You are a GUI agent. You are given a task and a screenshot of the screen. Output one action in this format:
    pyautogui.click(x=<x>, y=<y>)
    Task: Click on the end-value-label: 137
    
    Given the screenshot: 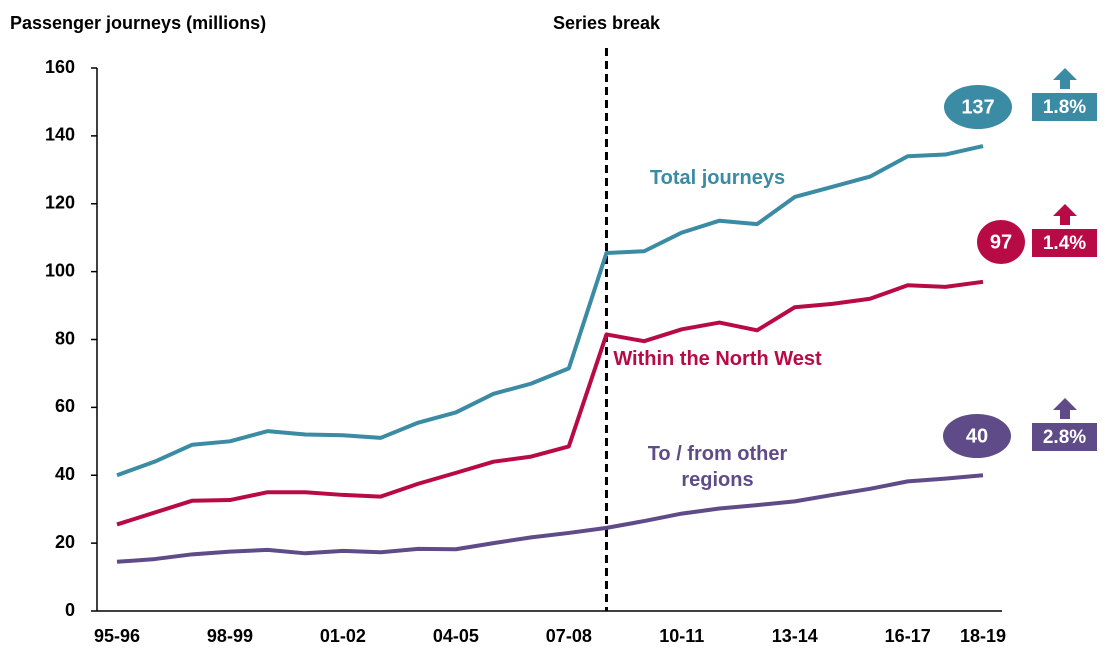 What is the action you would take?
    pyautogui.click(x=977, y=107)
    